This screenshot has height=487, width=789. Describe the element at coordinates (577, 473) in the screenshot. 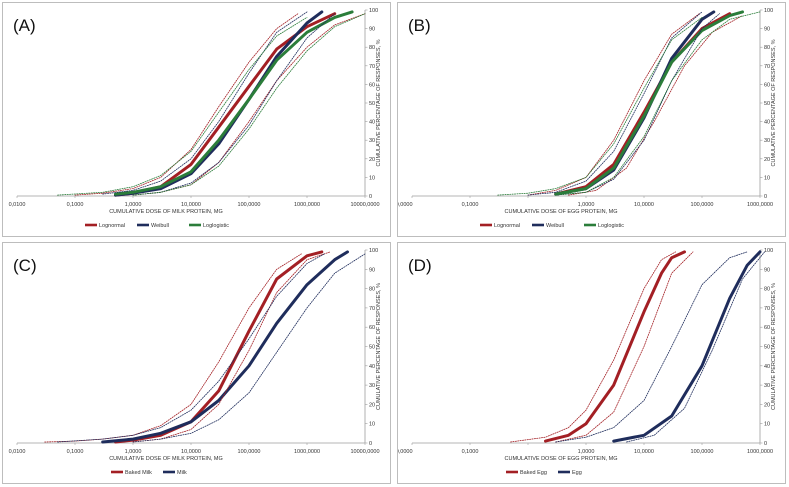

I see `legend-label-egg: Egg` at that location.